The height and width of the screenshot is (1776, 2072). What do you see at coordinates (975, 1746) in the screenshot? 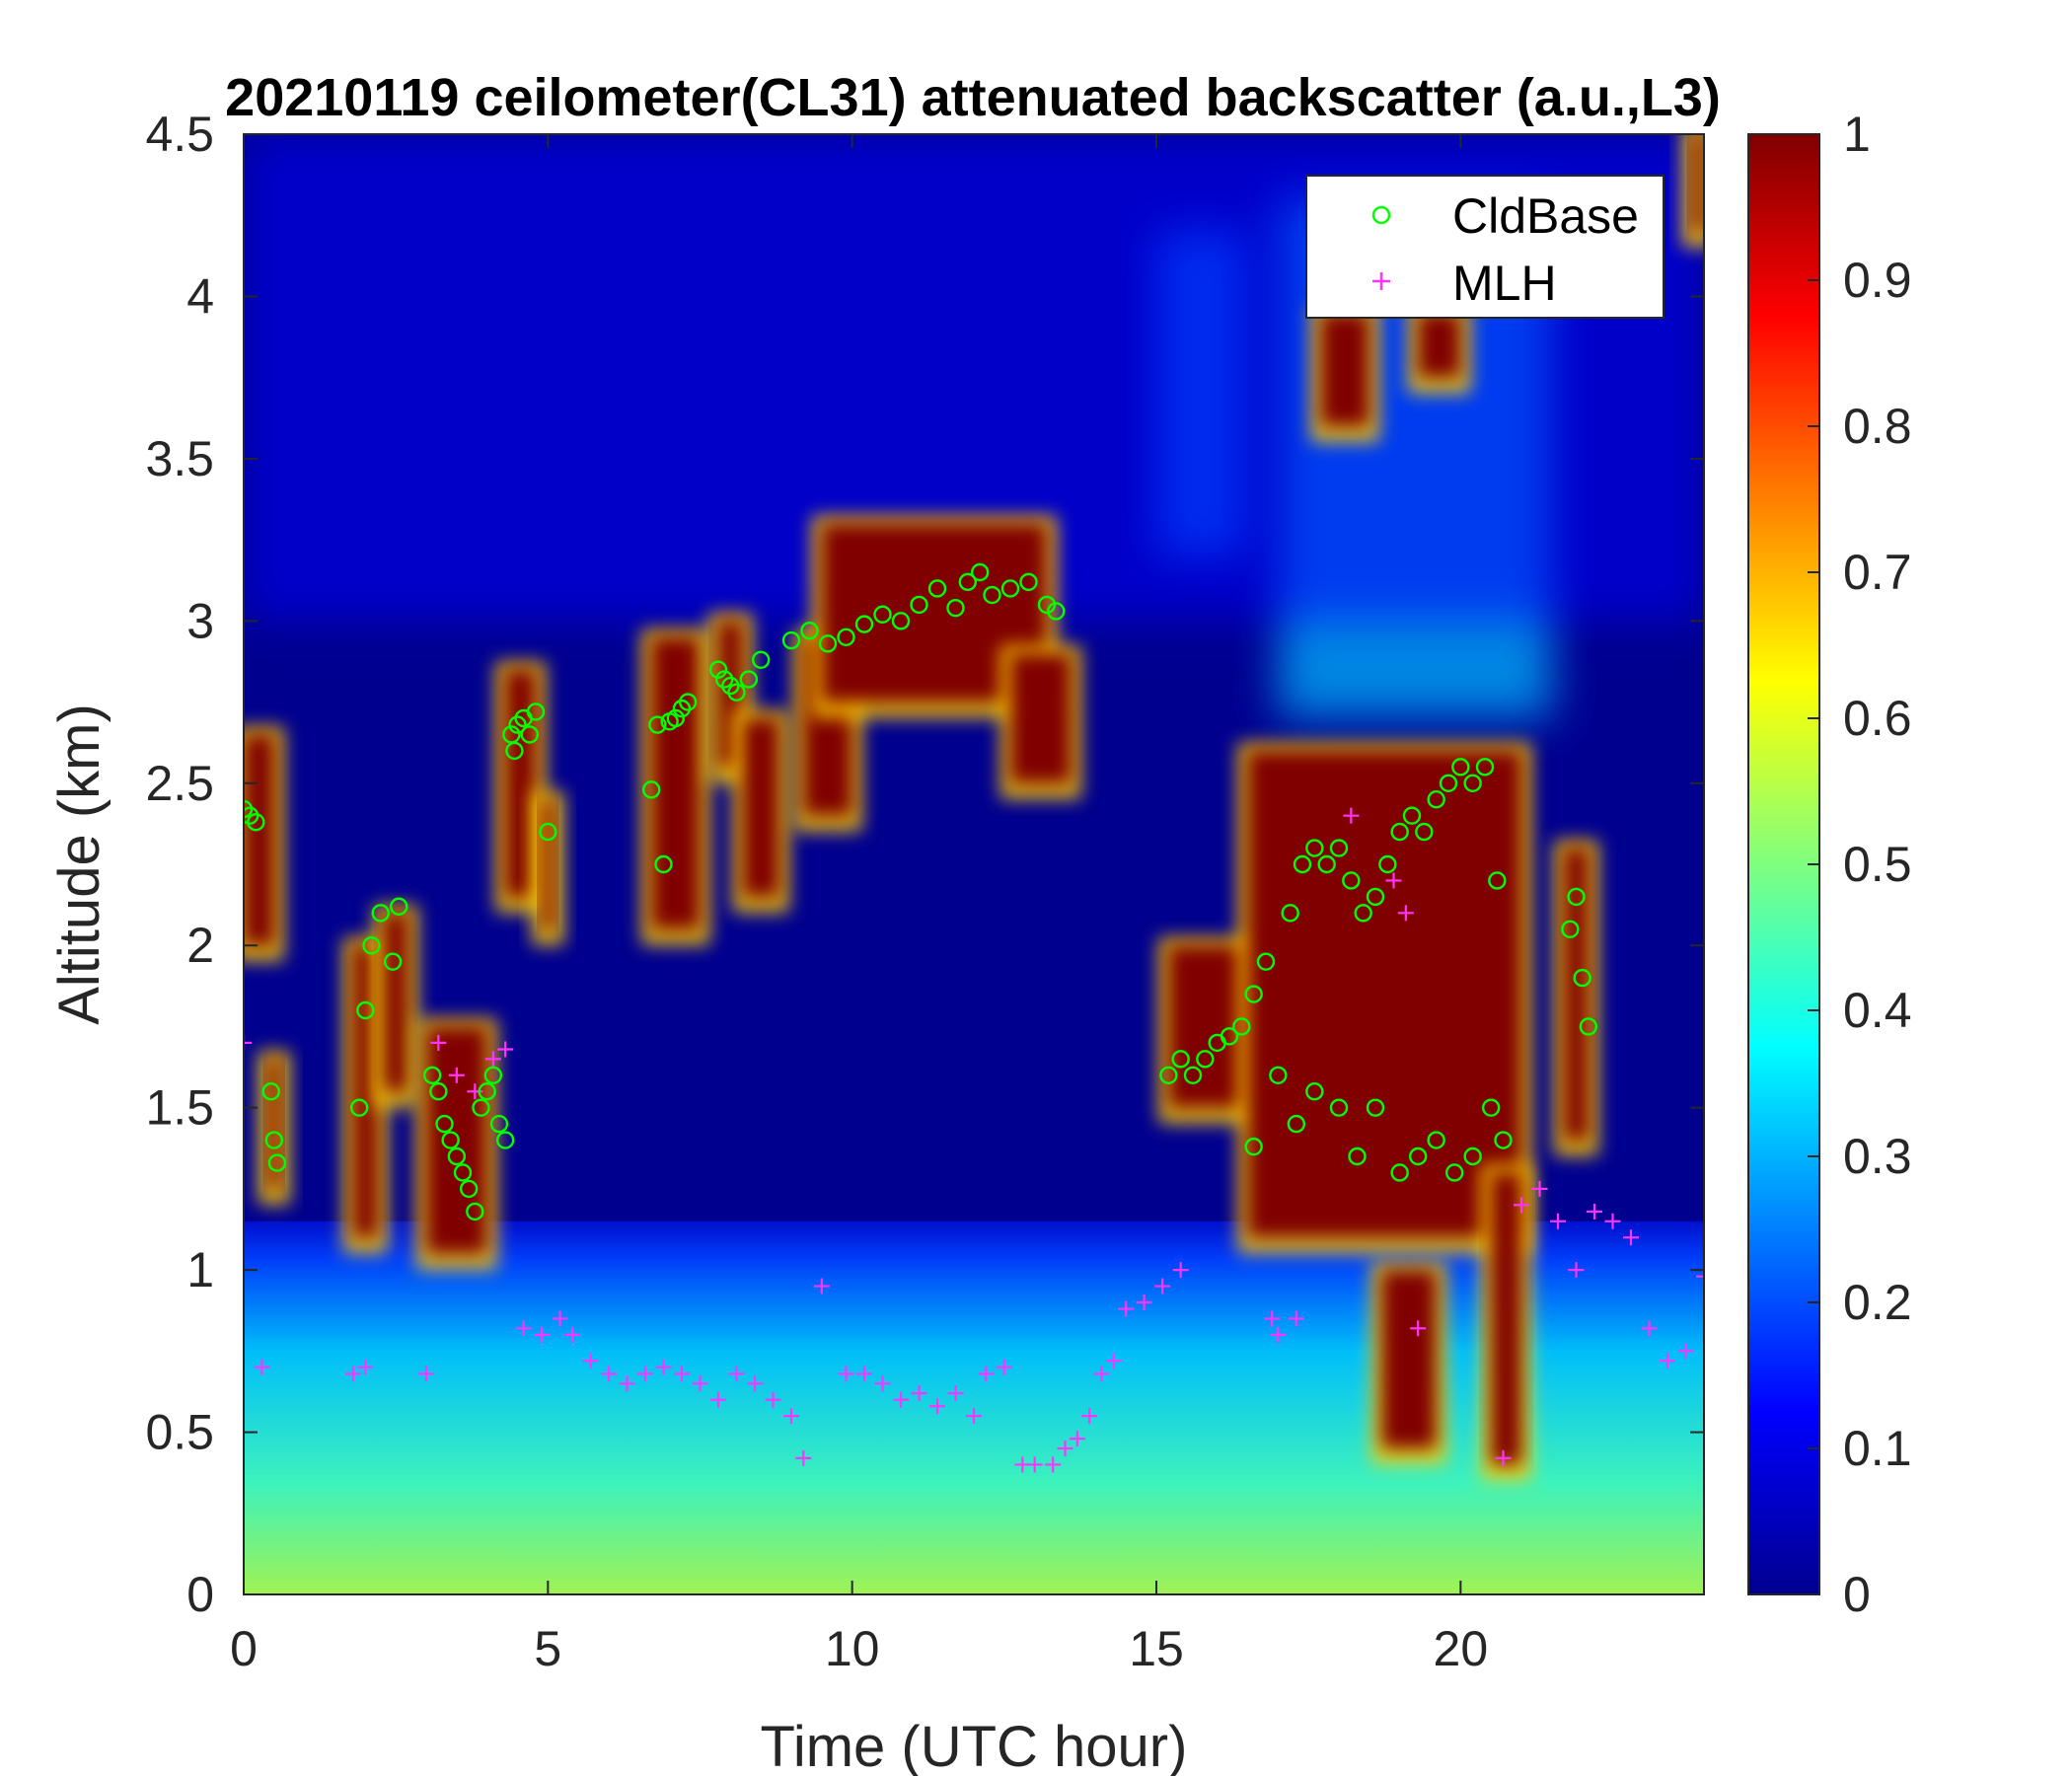
I see `x-axis-label: Time (UTC hour)` at bounding box center [975, 1746].